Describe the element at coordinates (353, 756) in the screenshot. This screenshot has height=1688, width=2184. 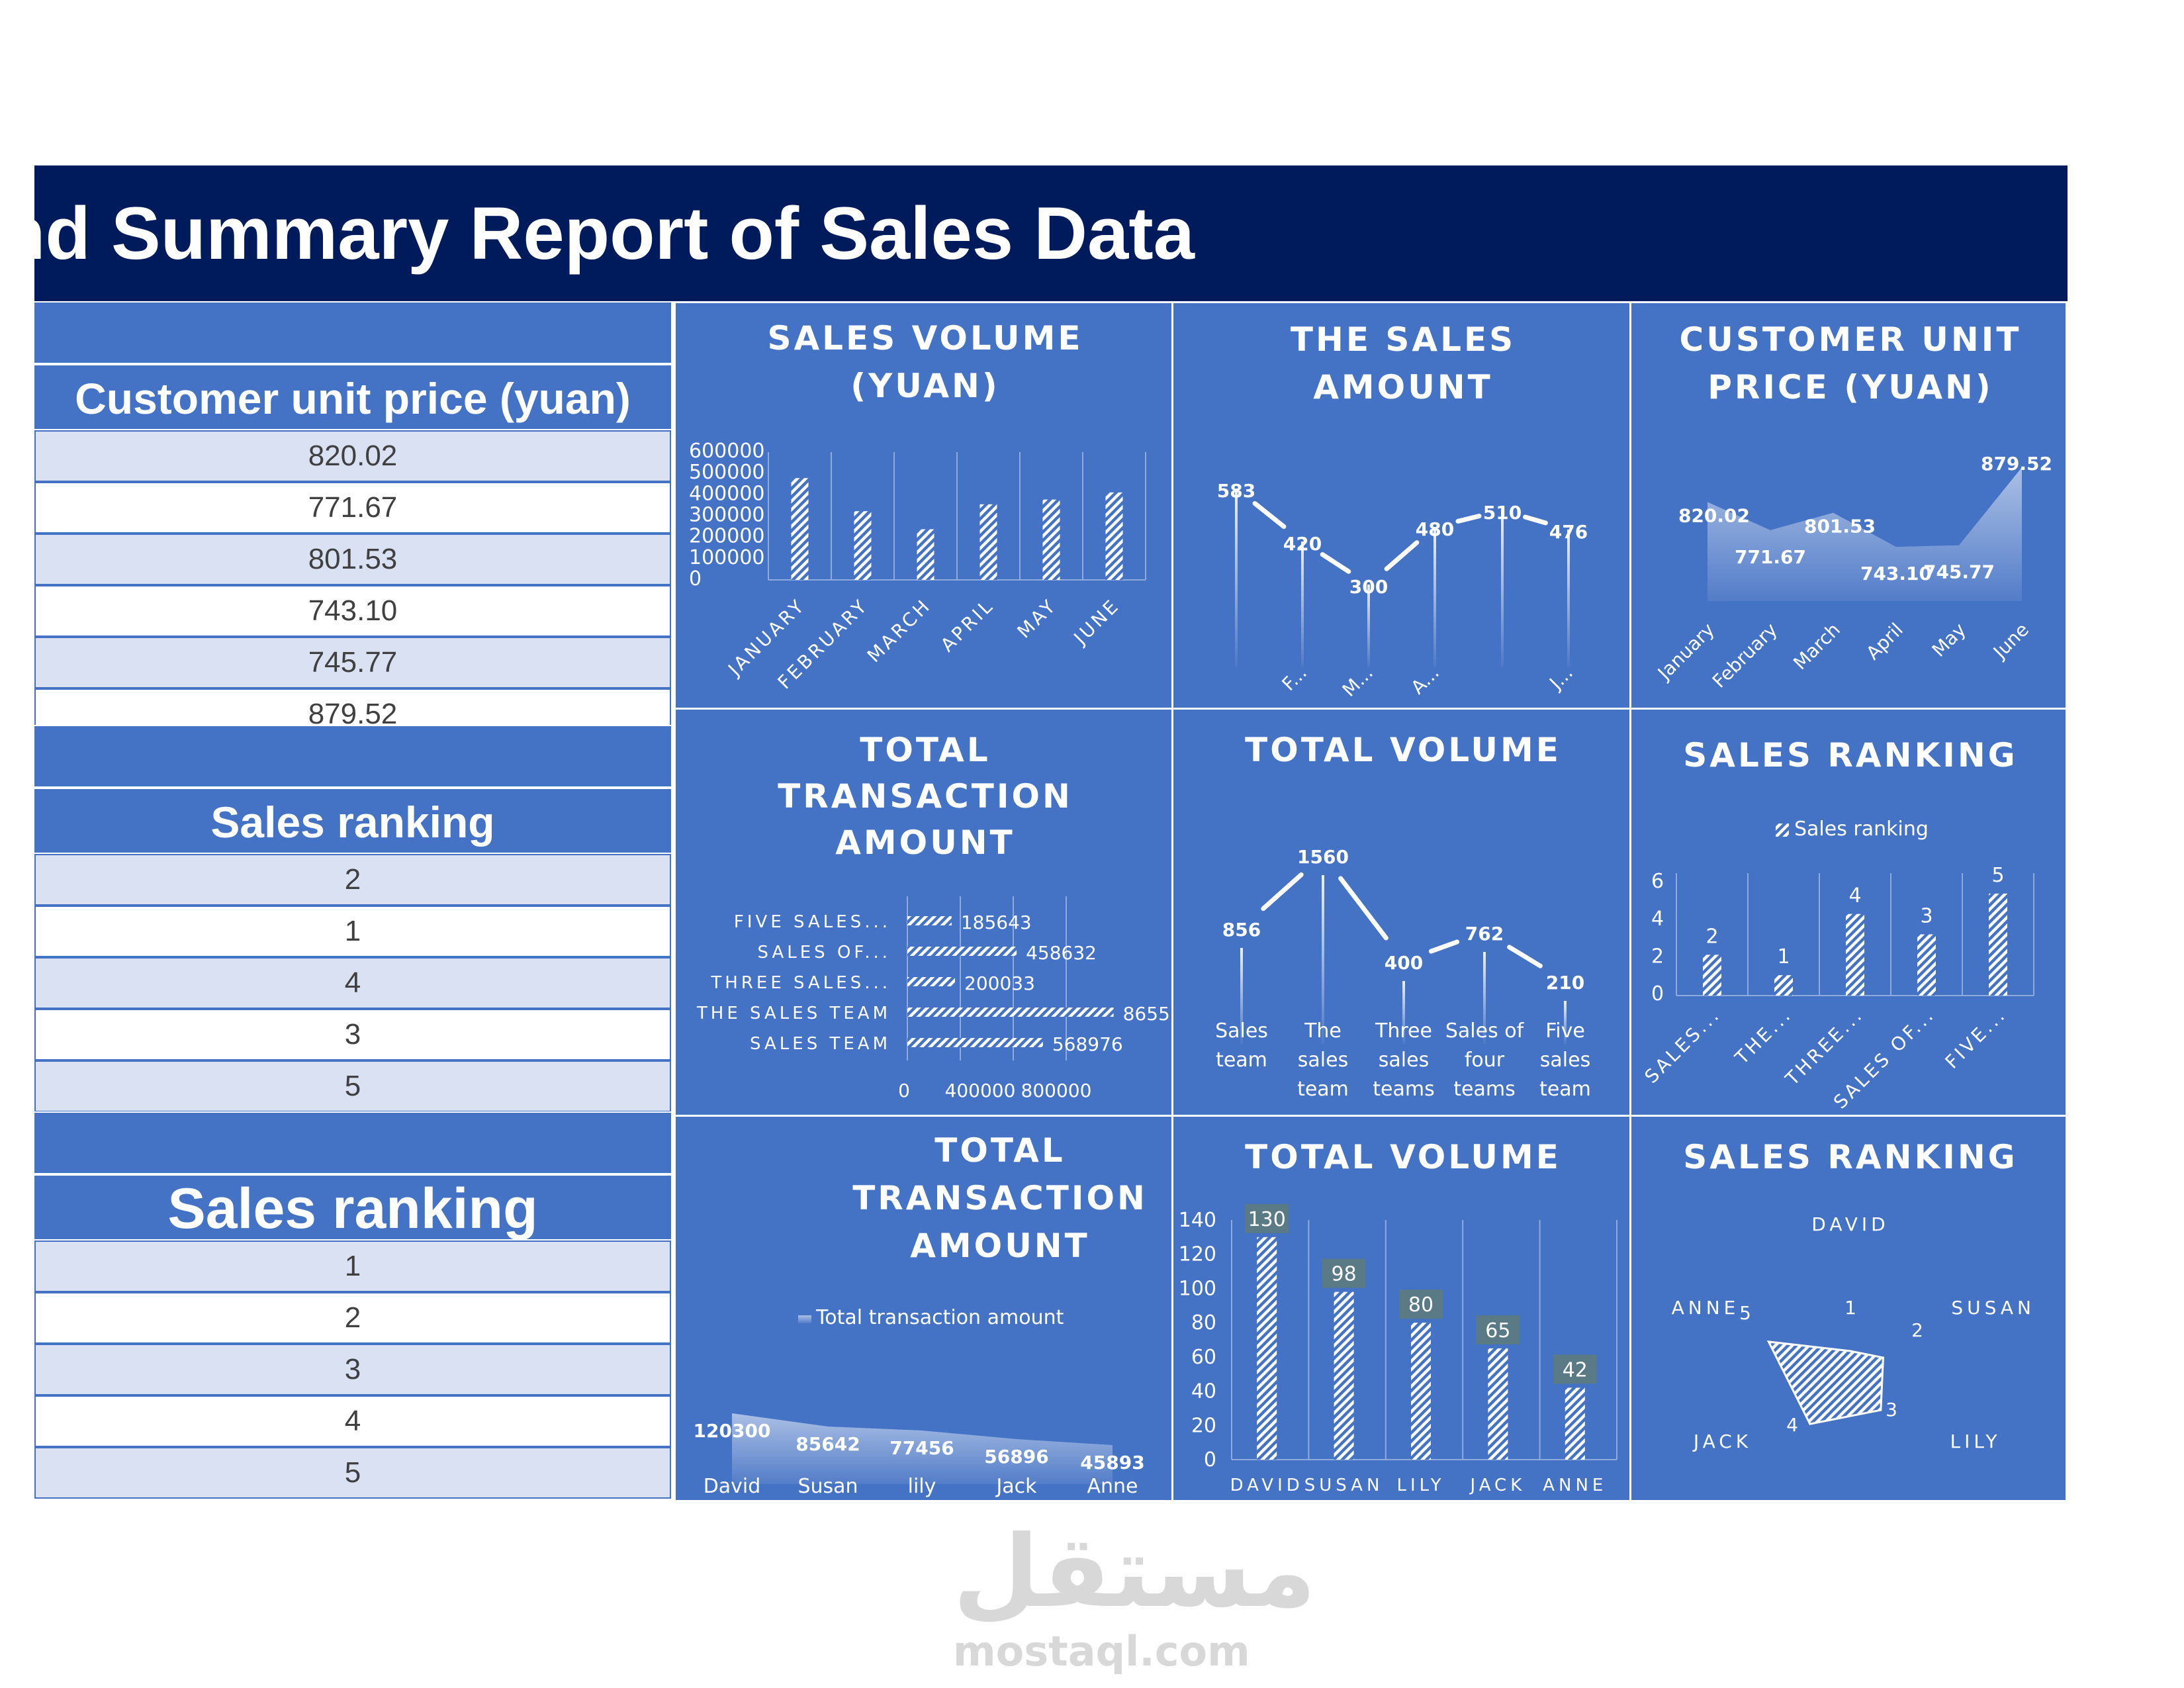
I see `table-2-spacer` at that location.